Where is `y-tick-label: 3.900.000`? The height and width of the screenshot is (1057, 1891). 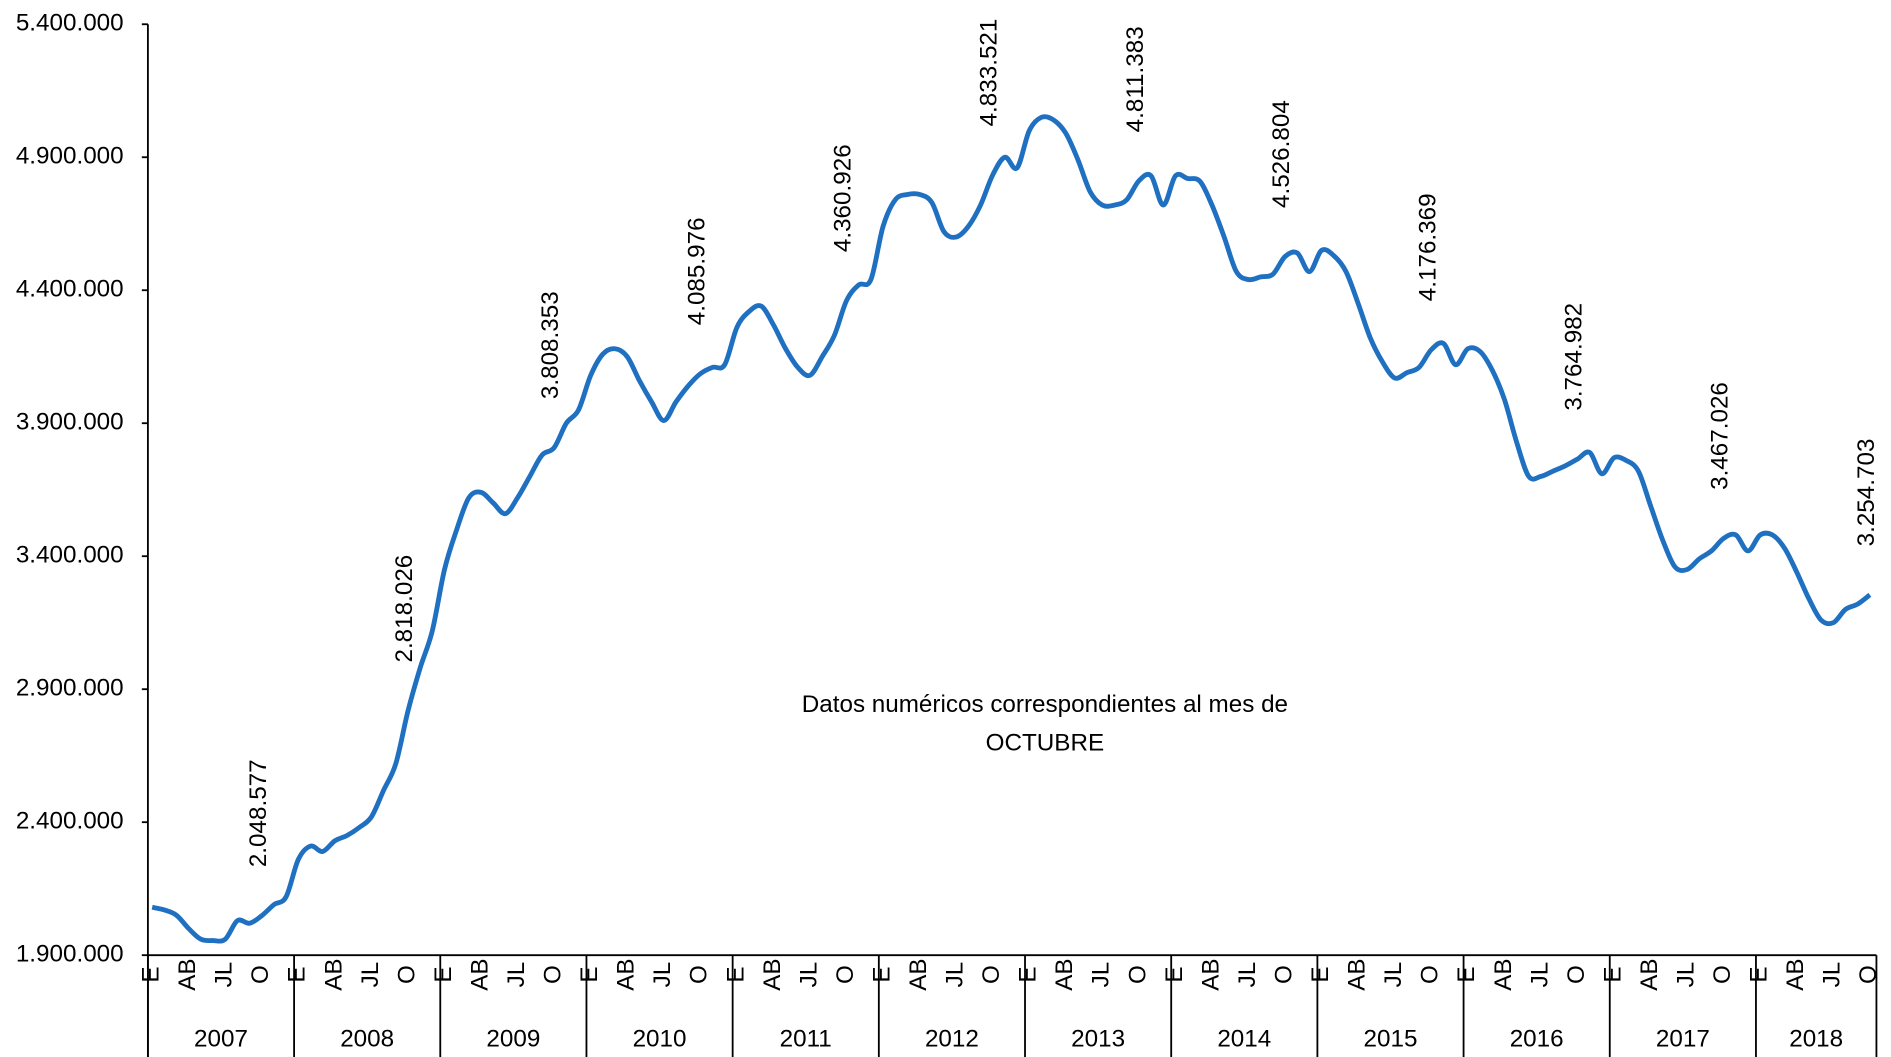
y-tick-label: 3.900.000 is located at coordinates (70, 422).